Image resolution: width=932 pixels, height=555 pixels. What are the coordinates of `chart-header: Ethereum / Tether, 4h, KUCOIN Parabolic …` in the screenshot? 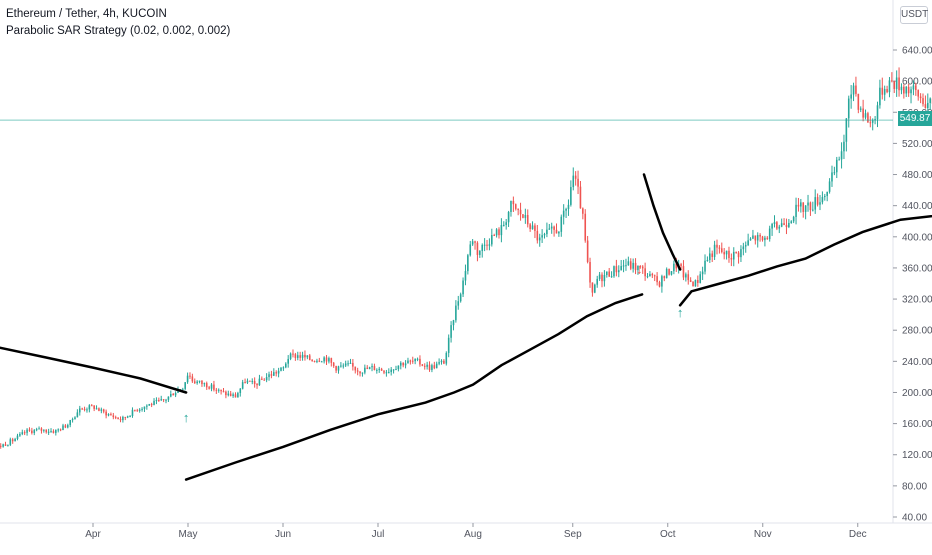 It's located at (118, 23).